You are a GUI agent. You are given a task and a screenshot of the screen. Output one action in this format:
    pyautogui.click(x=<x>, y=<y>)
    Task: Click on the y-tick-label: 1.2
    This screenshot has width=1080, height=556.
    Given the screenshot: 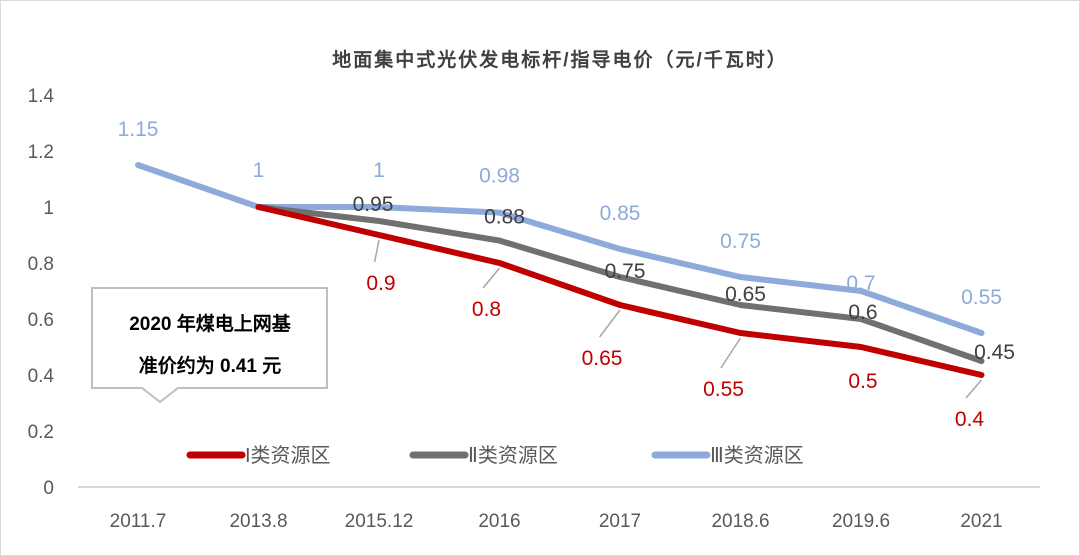 What is the action you would take?
    pyautogui.click(x=41, y=152)
    